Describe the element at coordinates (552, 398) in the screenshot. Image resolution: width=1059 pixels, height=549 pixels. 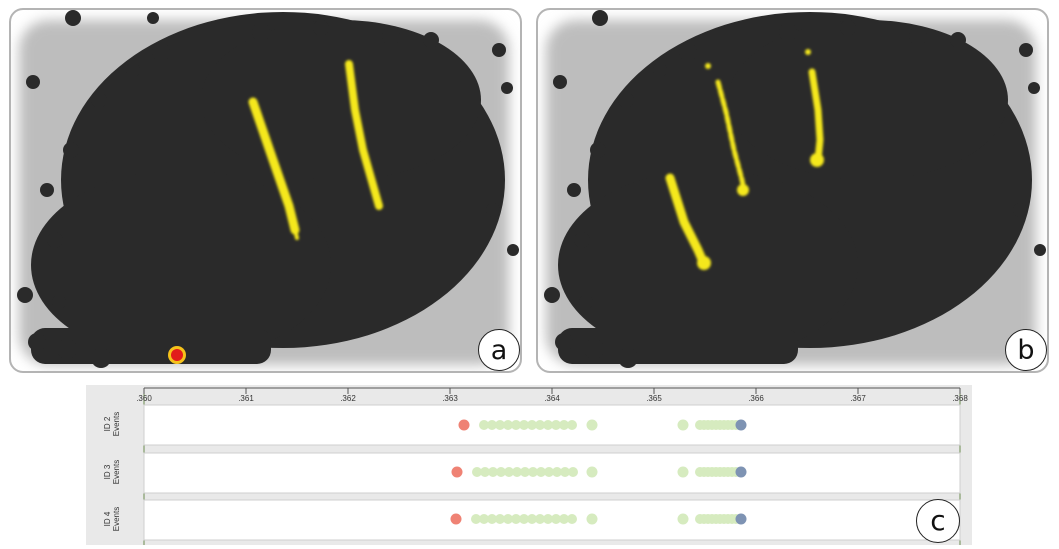
I see `tick-label-364: .364` at that location.